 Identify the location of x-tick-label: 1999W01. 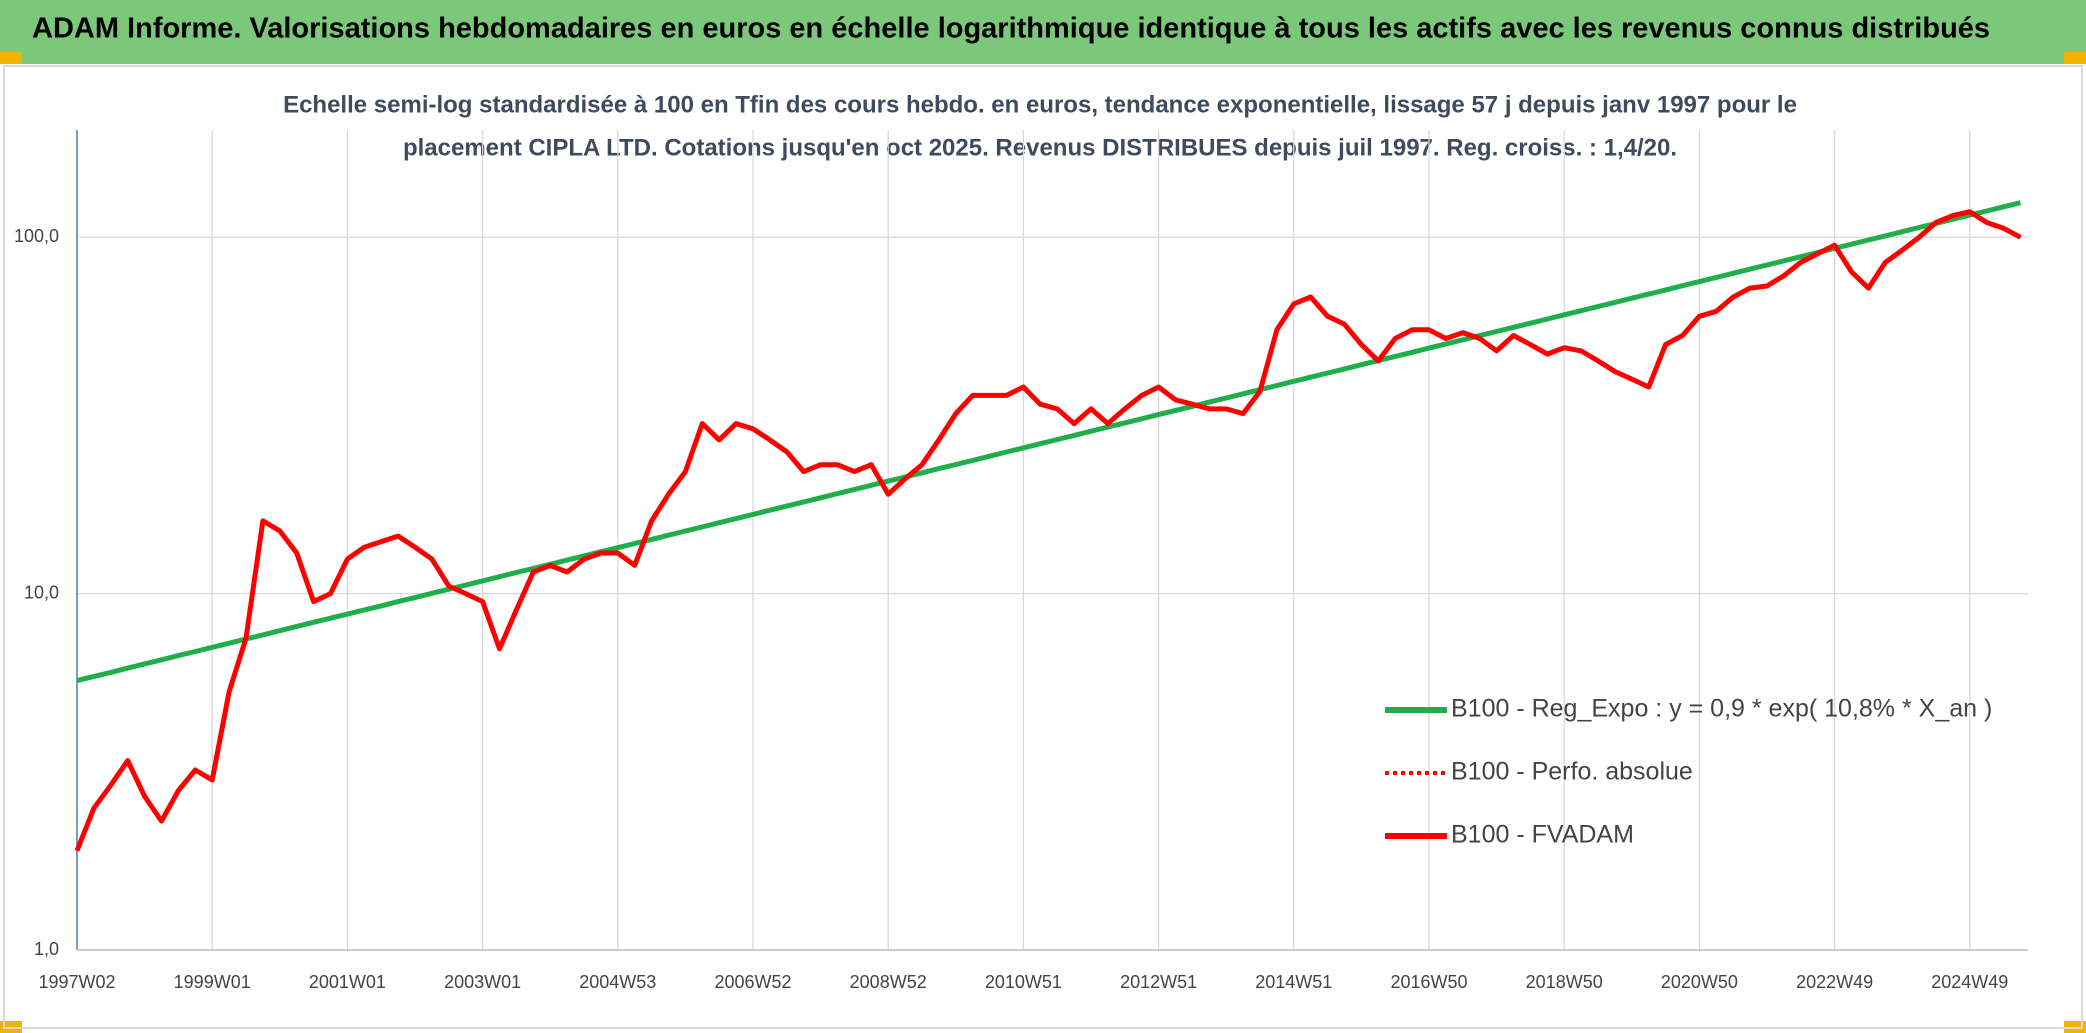
(212, 982).